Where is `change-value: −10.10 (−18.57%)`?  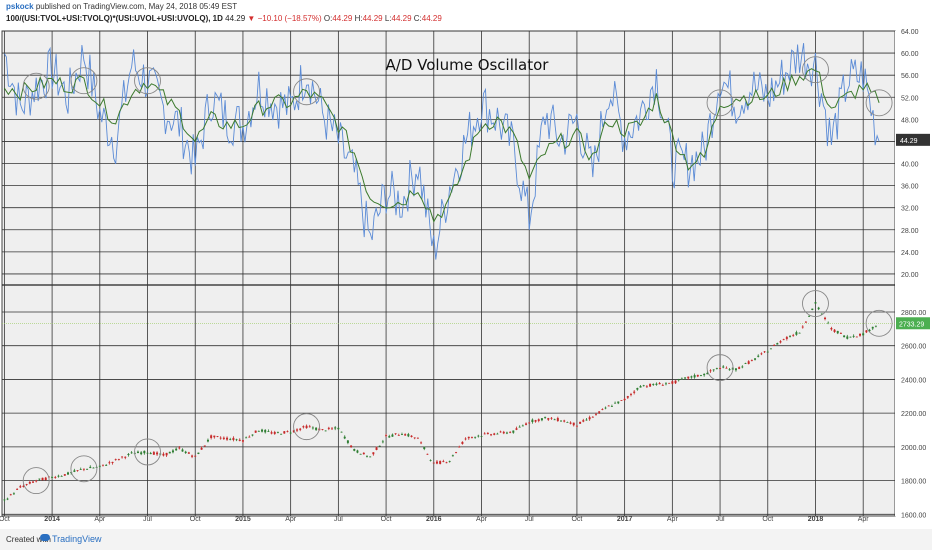
change-value: −10.10 (−18.57%) is located at coordinates (289, 18).